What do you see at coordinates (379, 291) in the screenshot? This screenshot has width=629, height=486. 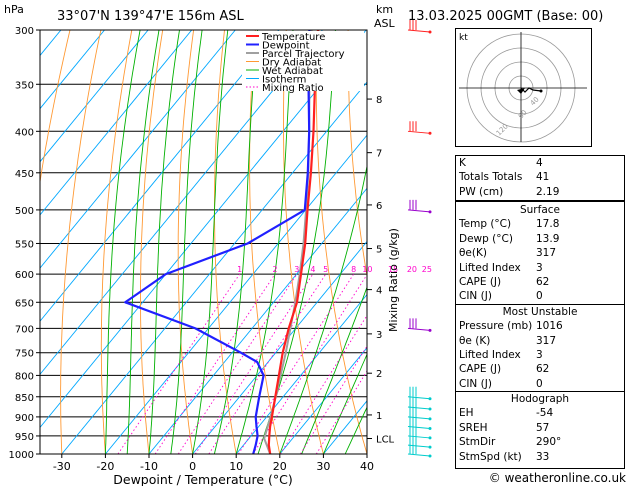 I see `altitude-tick-label: 4` at bounding box center [379, 291].